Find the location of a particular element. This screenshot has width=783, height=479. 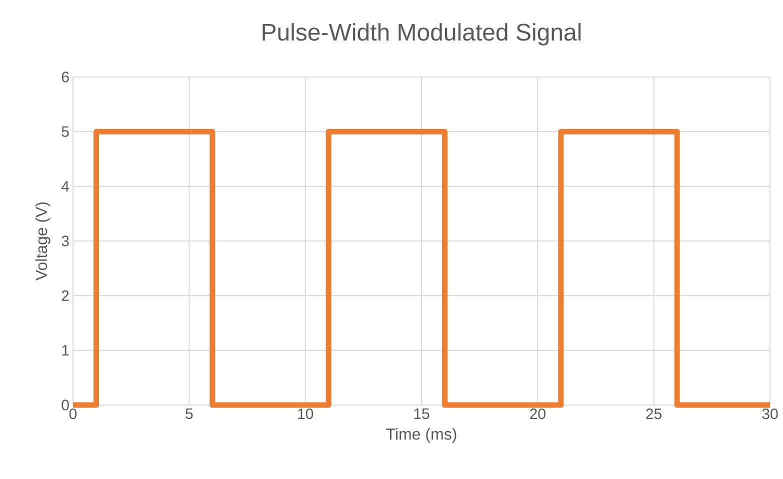

x-tick-label: 20 is located at coordinates (538, 414).